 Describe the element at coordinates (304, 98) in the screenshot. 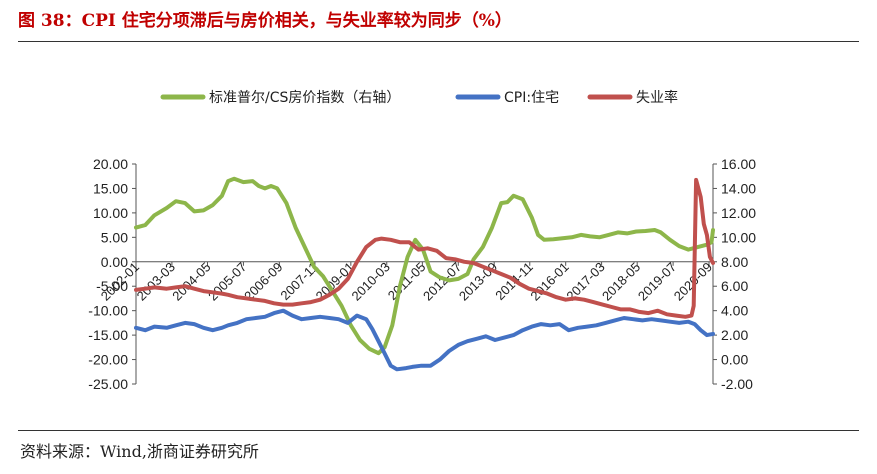

I see `legend-label-0: 标准普尔/CS房价指数（右轴）` at that location.